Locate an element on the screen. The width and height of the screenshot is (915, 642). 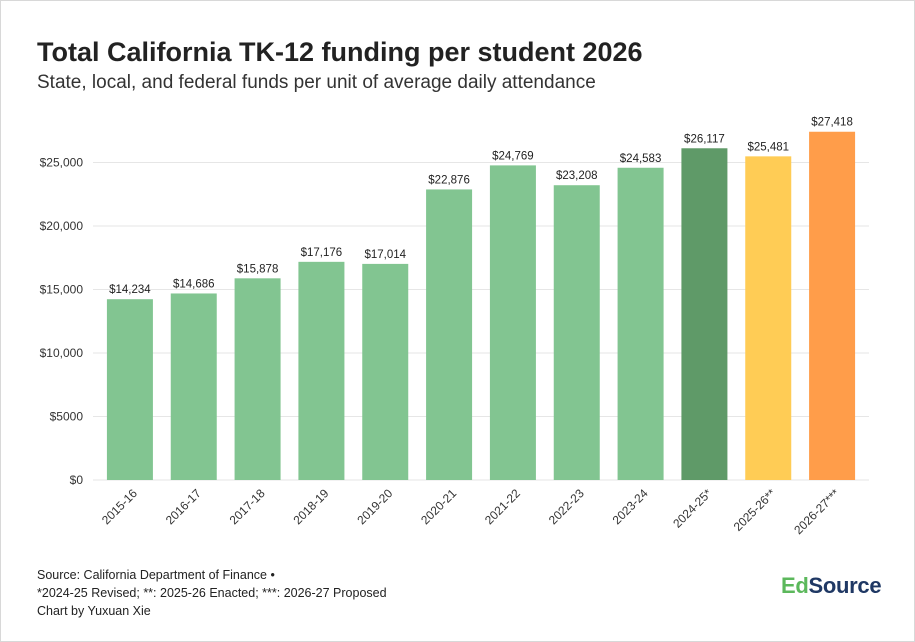
x-tick-label: 2018-19 is located at coordinates (310, 506).